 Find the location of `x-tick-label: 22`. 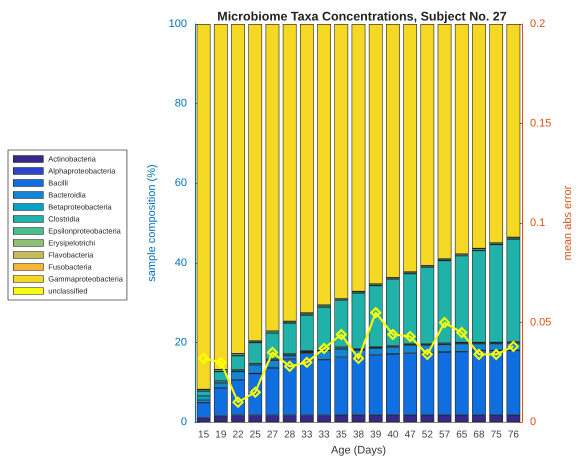

x-tick-label: 22 is located at coordinates (238, 435).